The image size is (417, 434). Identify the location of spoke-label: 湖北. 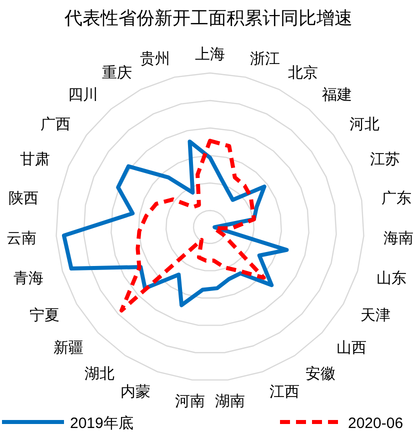
(99, 373).